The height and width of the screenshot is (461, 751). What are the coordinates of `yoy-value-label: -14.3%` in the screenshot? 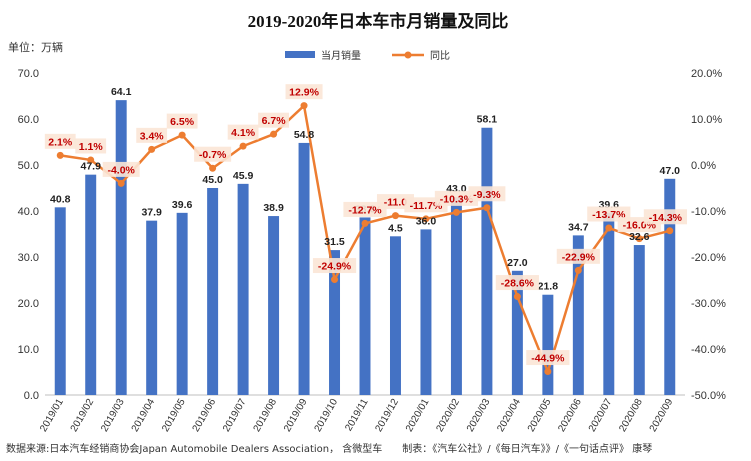 It's located at (666, 218).